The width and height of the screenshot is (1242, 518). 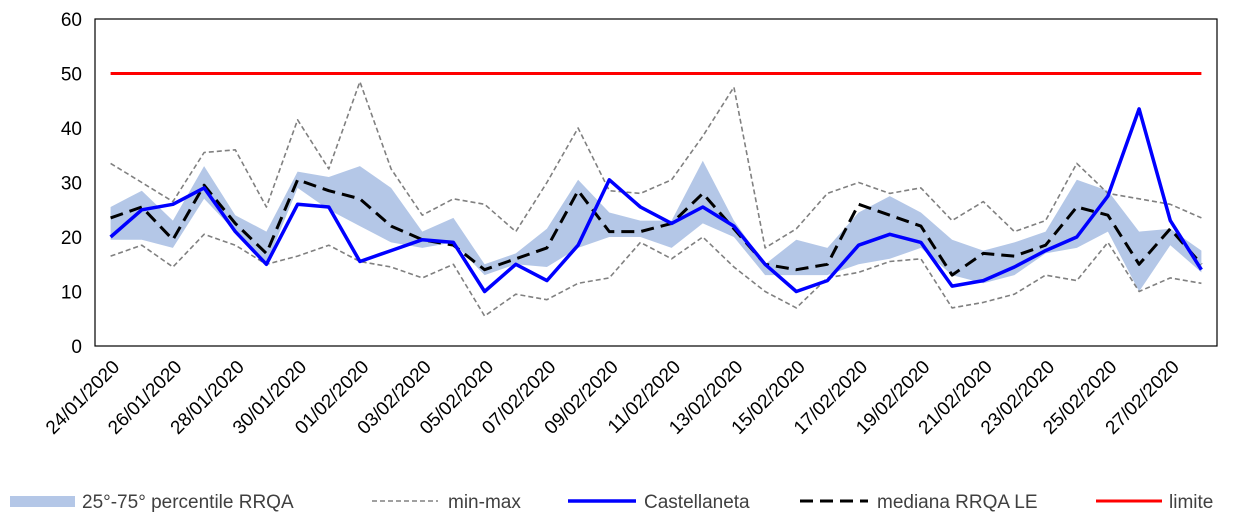 I want to click on y-tick-label: 50, so click(x=71, y=75).